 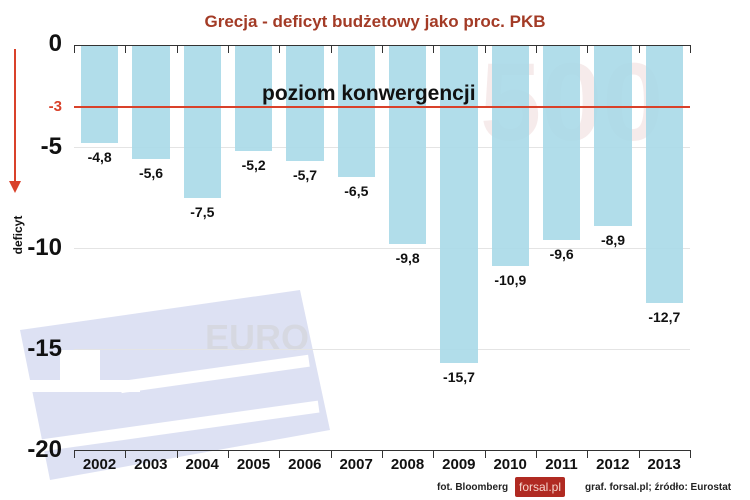 What do you see at coordinates (356, 191) in the screenshot?
I see `value-label-2007: -6,5` at bounding box center [356, 191].